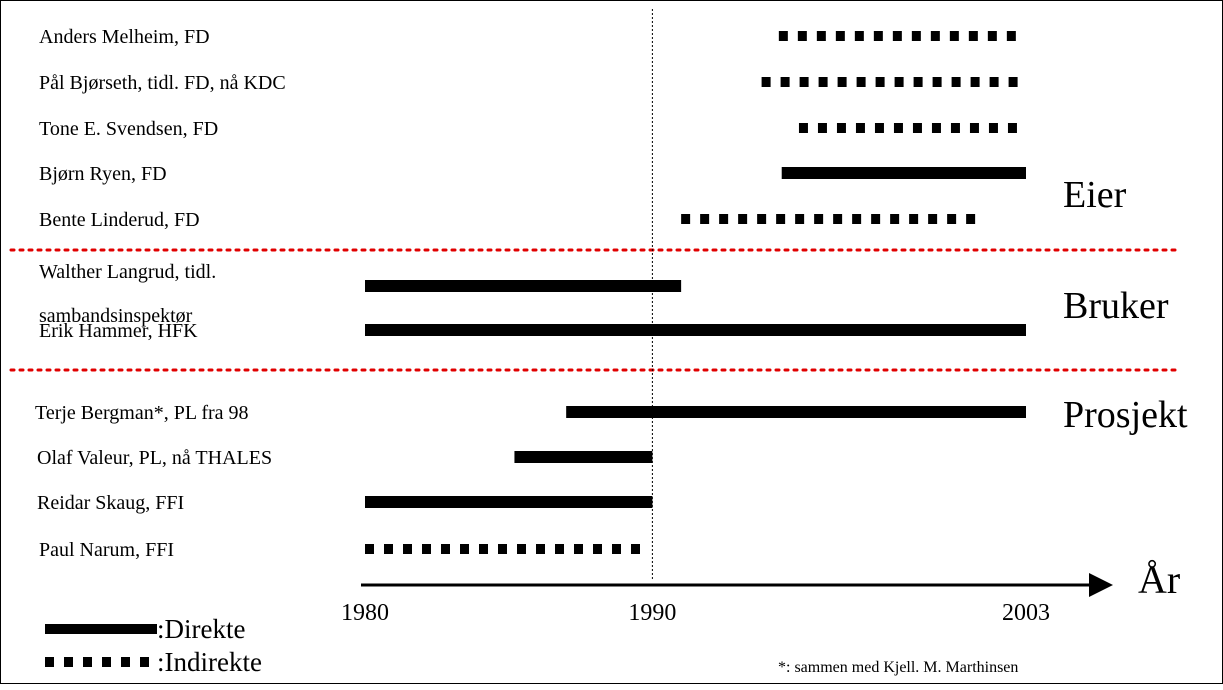 This screenshot has width=1223, height=690. I want to click on group-label: Bruker, so click(1116, 306).